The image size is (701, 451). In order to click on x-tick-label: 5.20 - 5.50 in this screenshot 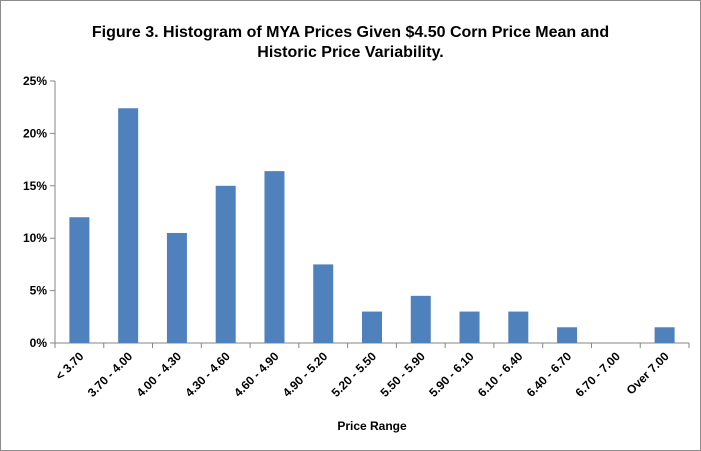, I will do `click(354, 374)`.